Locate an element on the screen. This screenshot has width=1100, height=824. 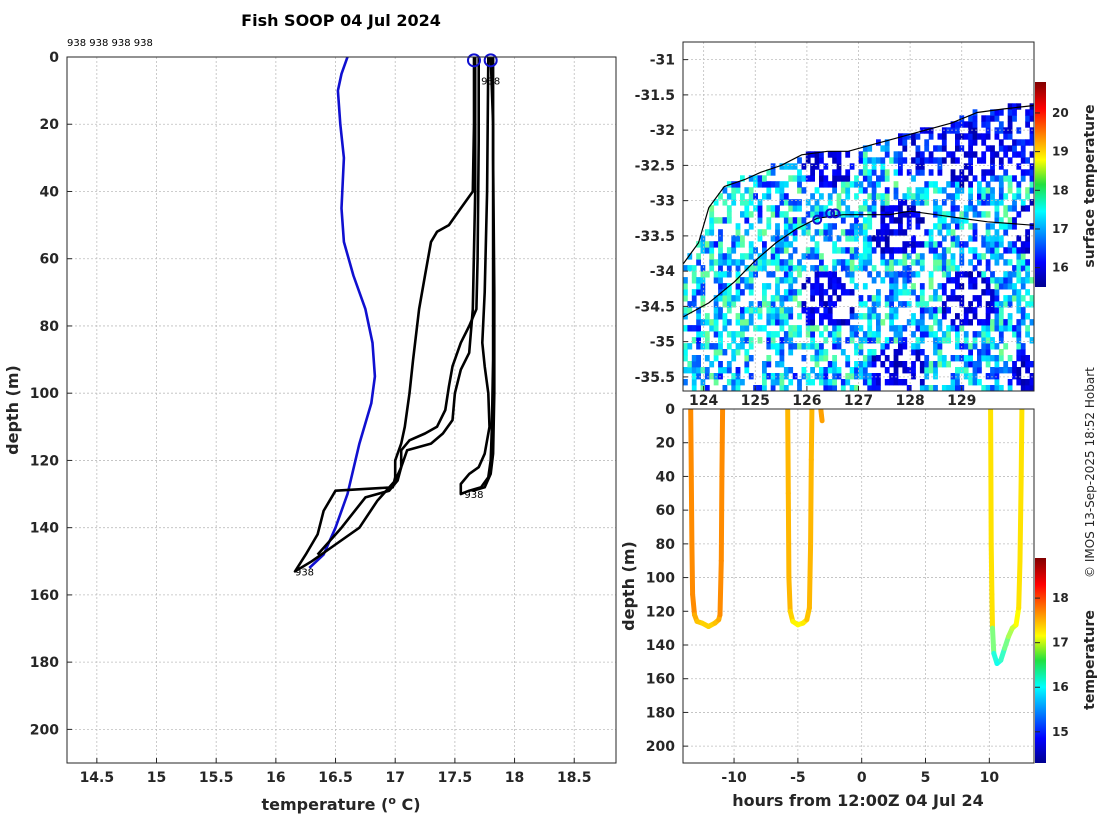
y-tick-label: -34 is located at coordinates (663, 272).